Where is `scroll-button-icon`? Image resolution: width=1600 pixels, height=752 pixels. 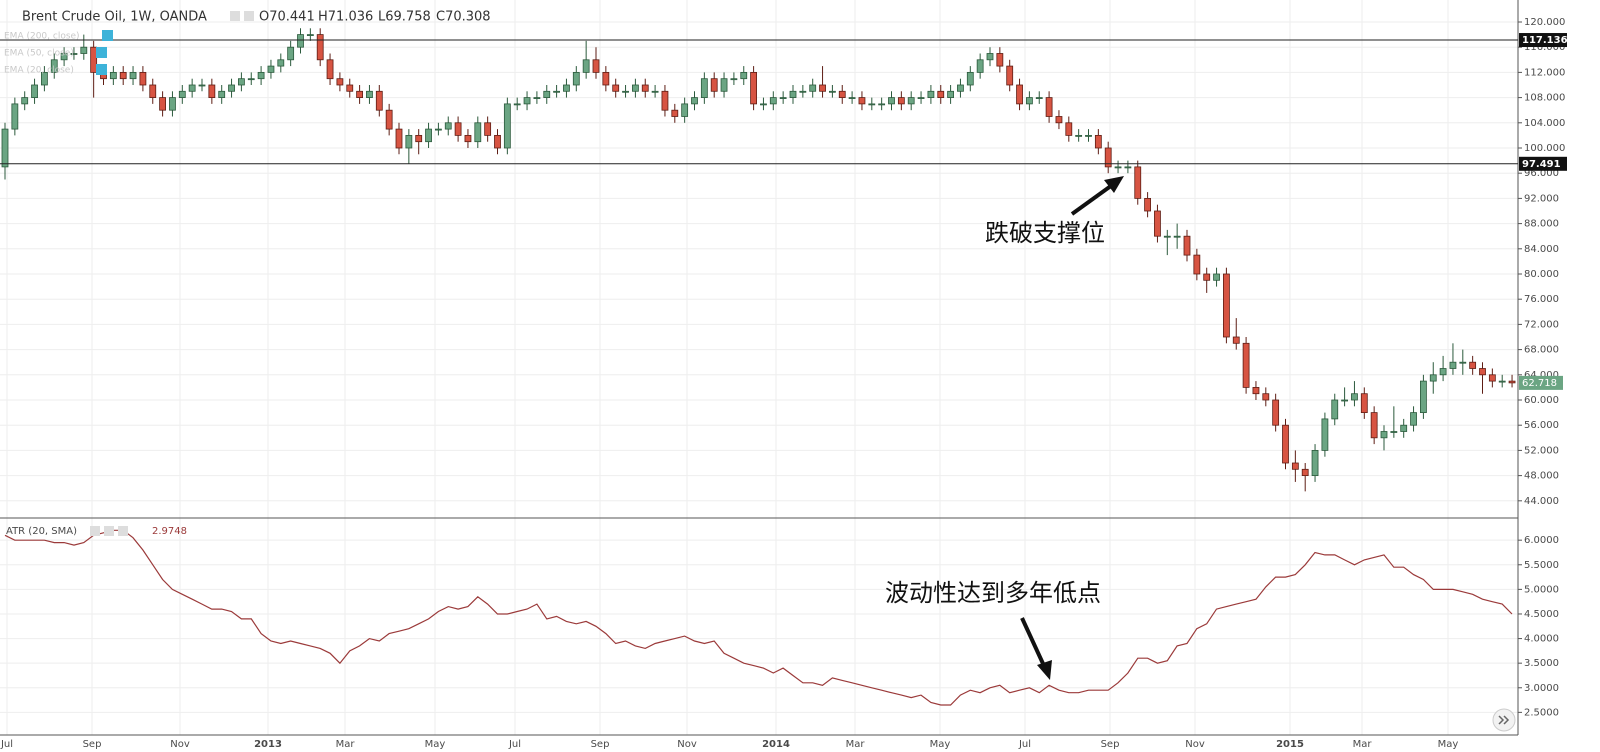 scroll-button-icon is located at coordinates (1504, 720).